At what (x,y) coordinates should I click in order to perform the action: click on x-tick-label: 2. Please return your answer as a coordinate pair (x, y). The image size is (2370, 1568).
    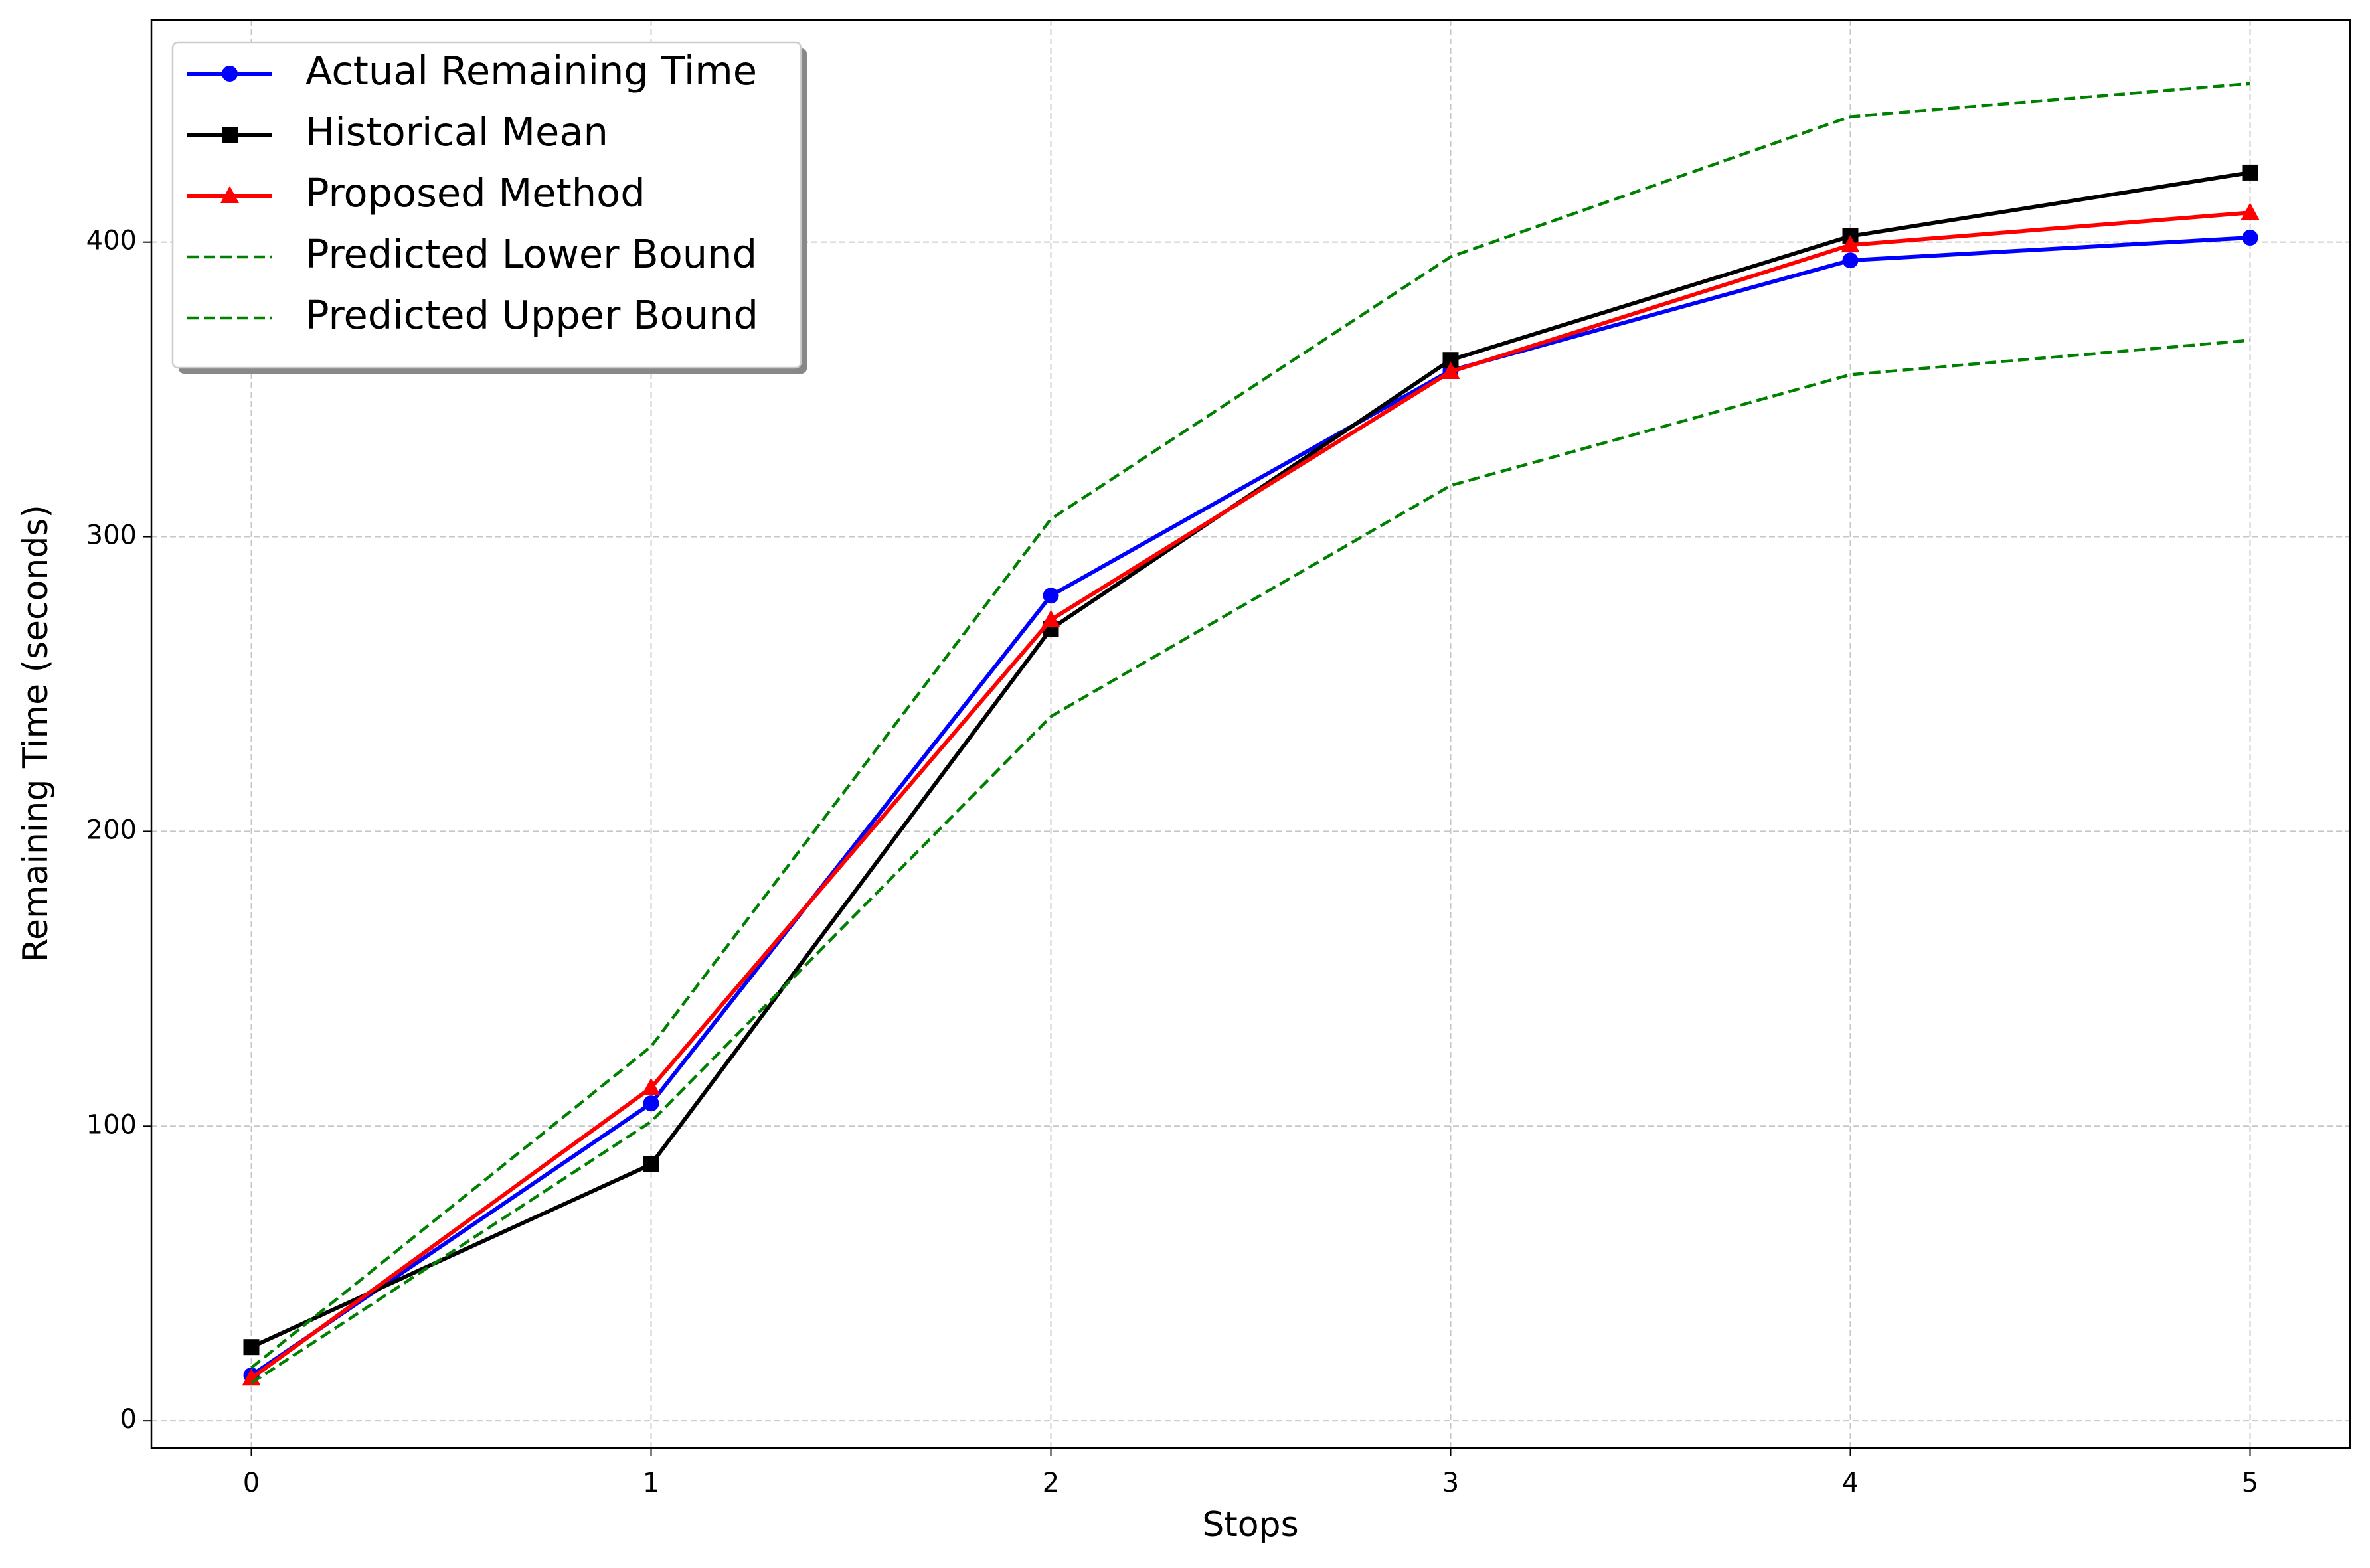
    Looking at the image, I should click on (1051, 1483).